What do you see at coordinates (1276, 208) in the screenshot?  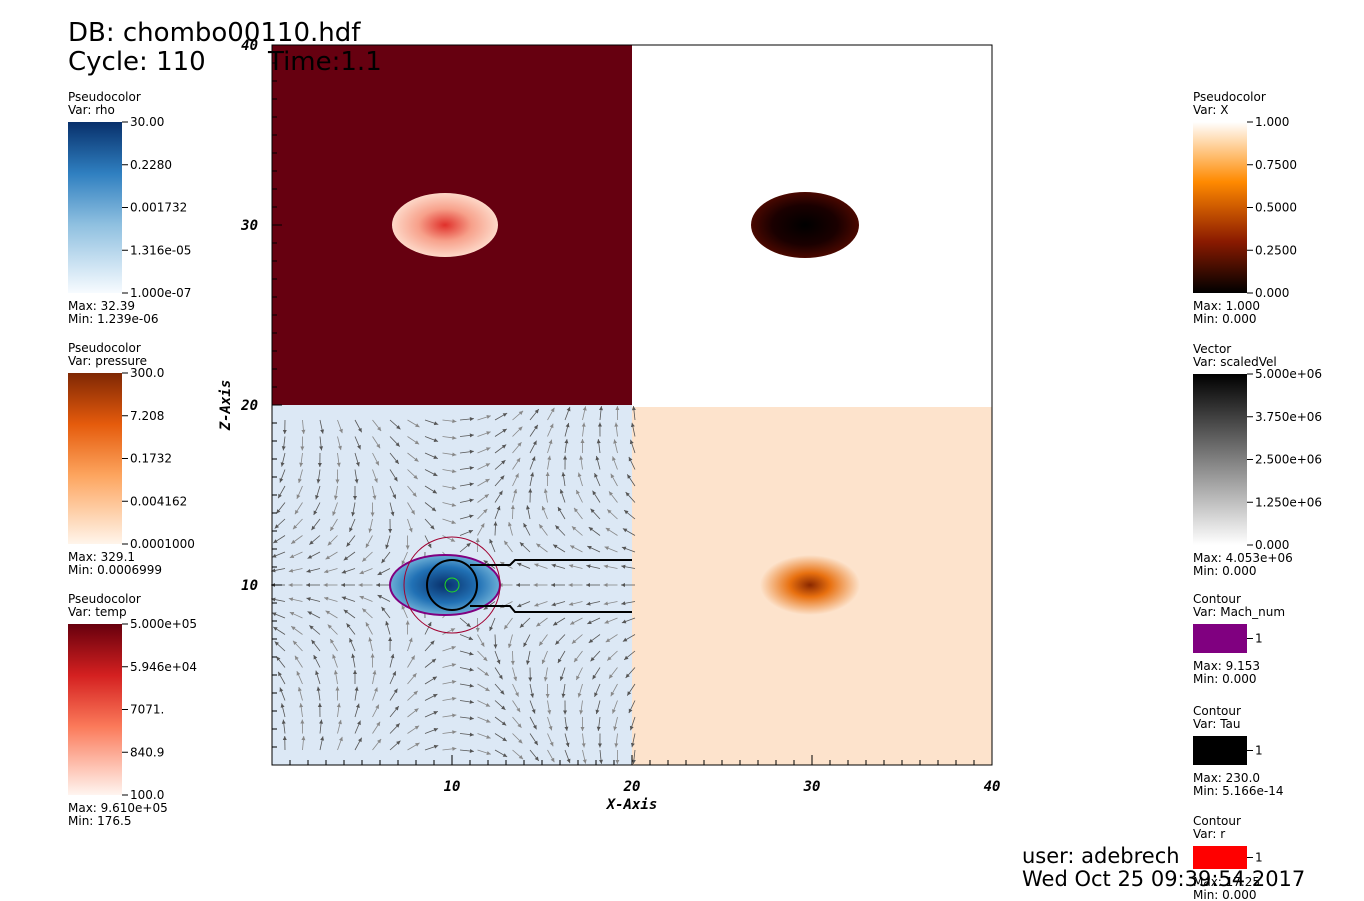 I see `legend-tick-label: 0.5000` at bounding box center [1276, 208].